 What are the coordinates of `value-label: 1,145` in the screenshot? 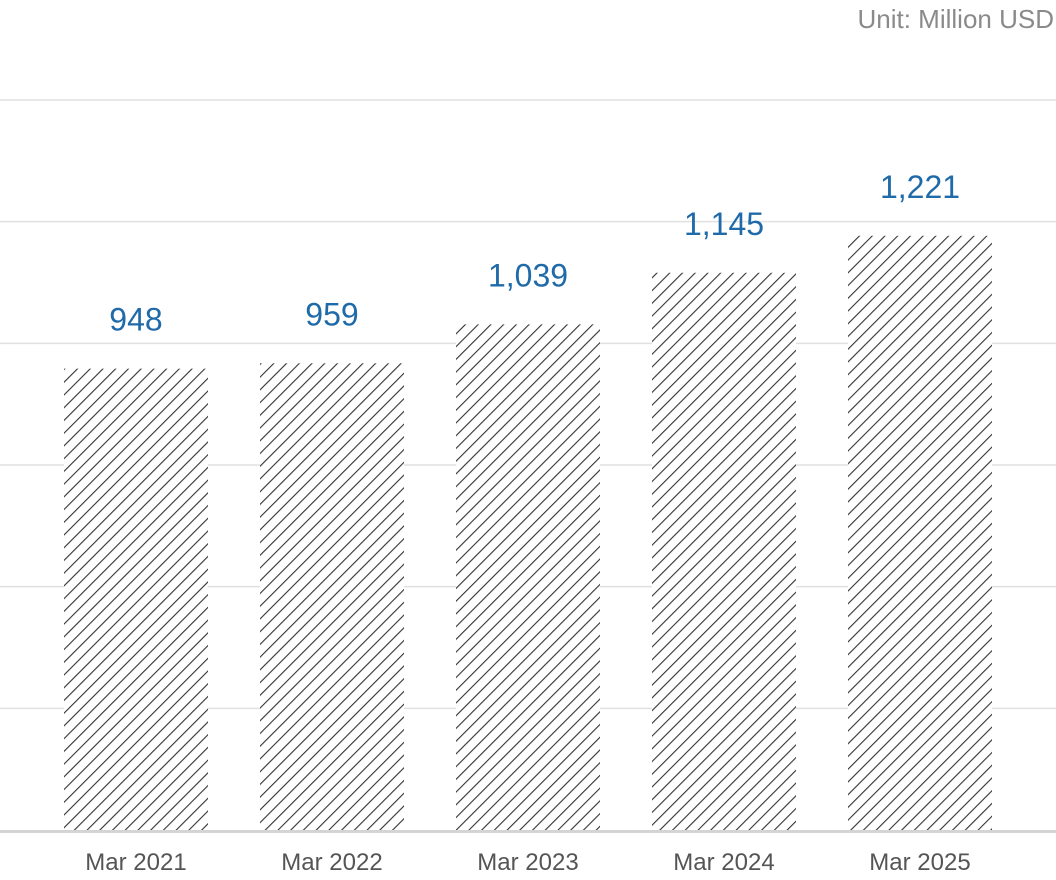 It's located at (724, 224).